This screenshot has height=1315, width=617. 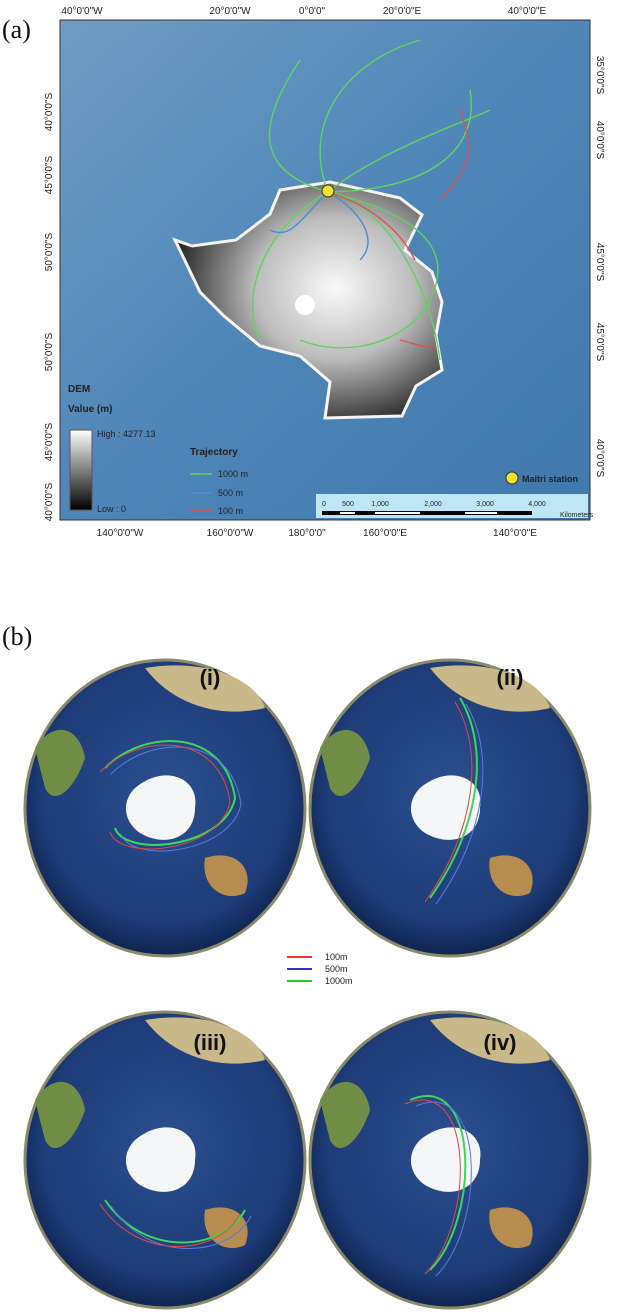 What do you see at coordinates (214, 452) in the screenshot?
I see `trajectory-title: Trajectory` at bounding box center [214, 452].